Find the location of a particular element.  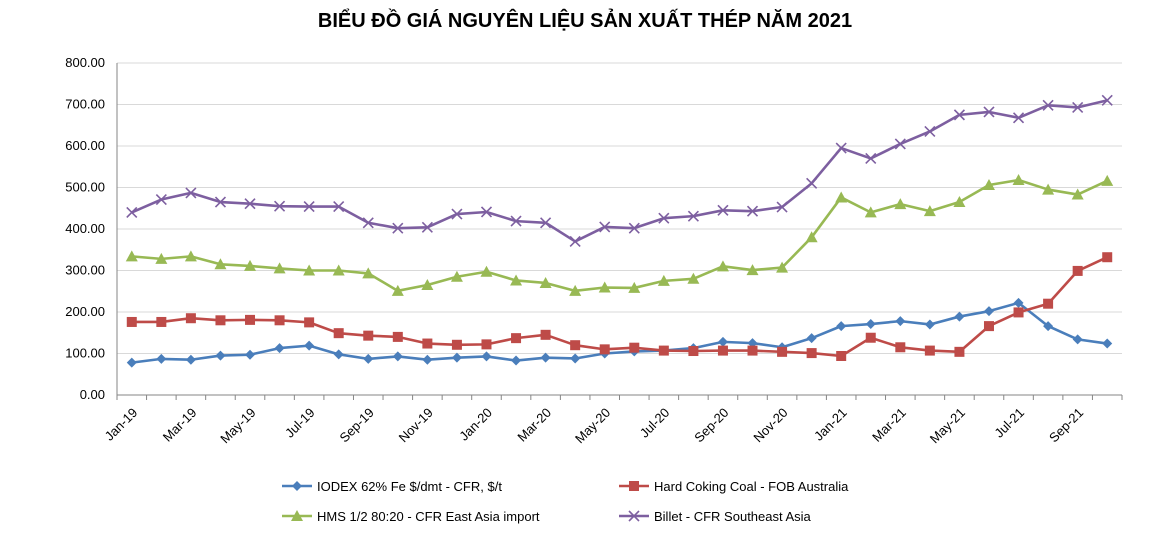

legend-label: IODEX 62% Fe $/dmt - CFR, $/t is located at coordinates (409, 486).